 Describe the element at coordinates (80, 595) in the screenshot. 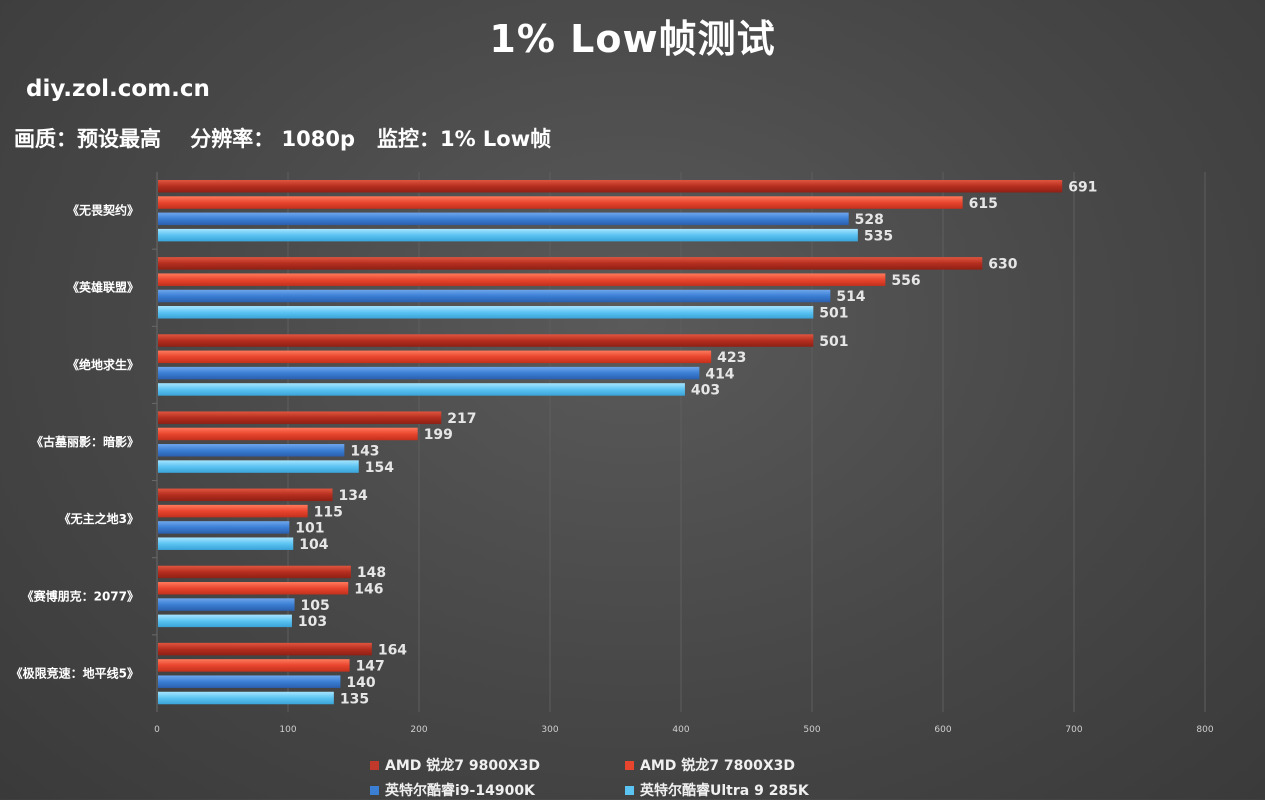

I see `category-label: 《赛博朋克：2077》` at that location.